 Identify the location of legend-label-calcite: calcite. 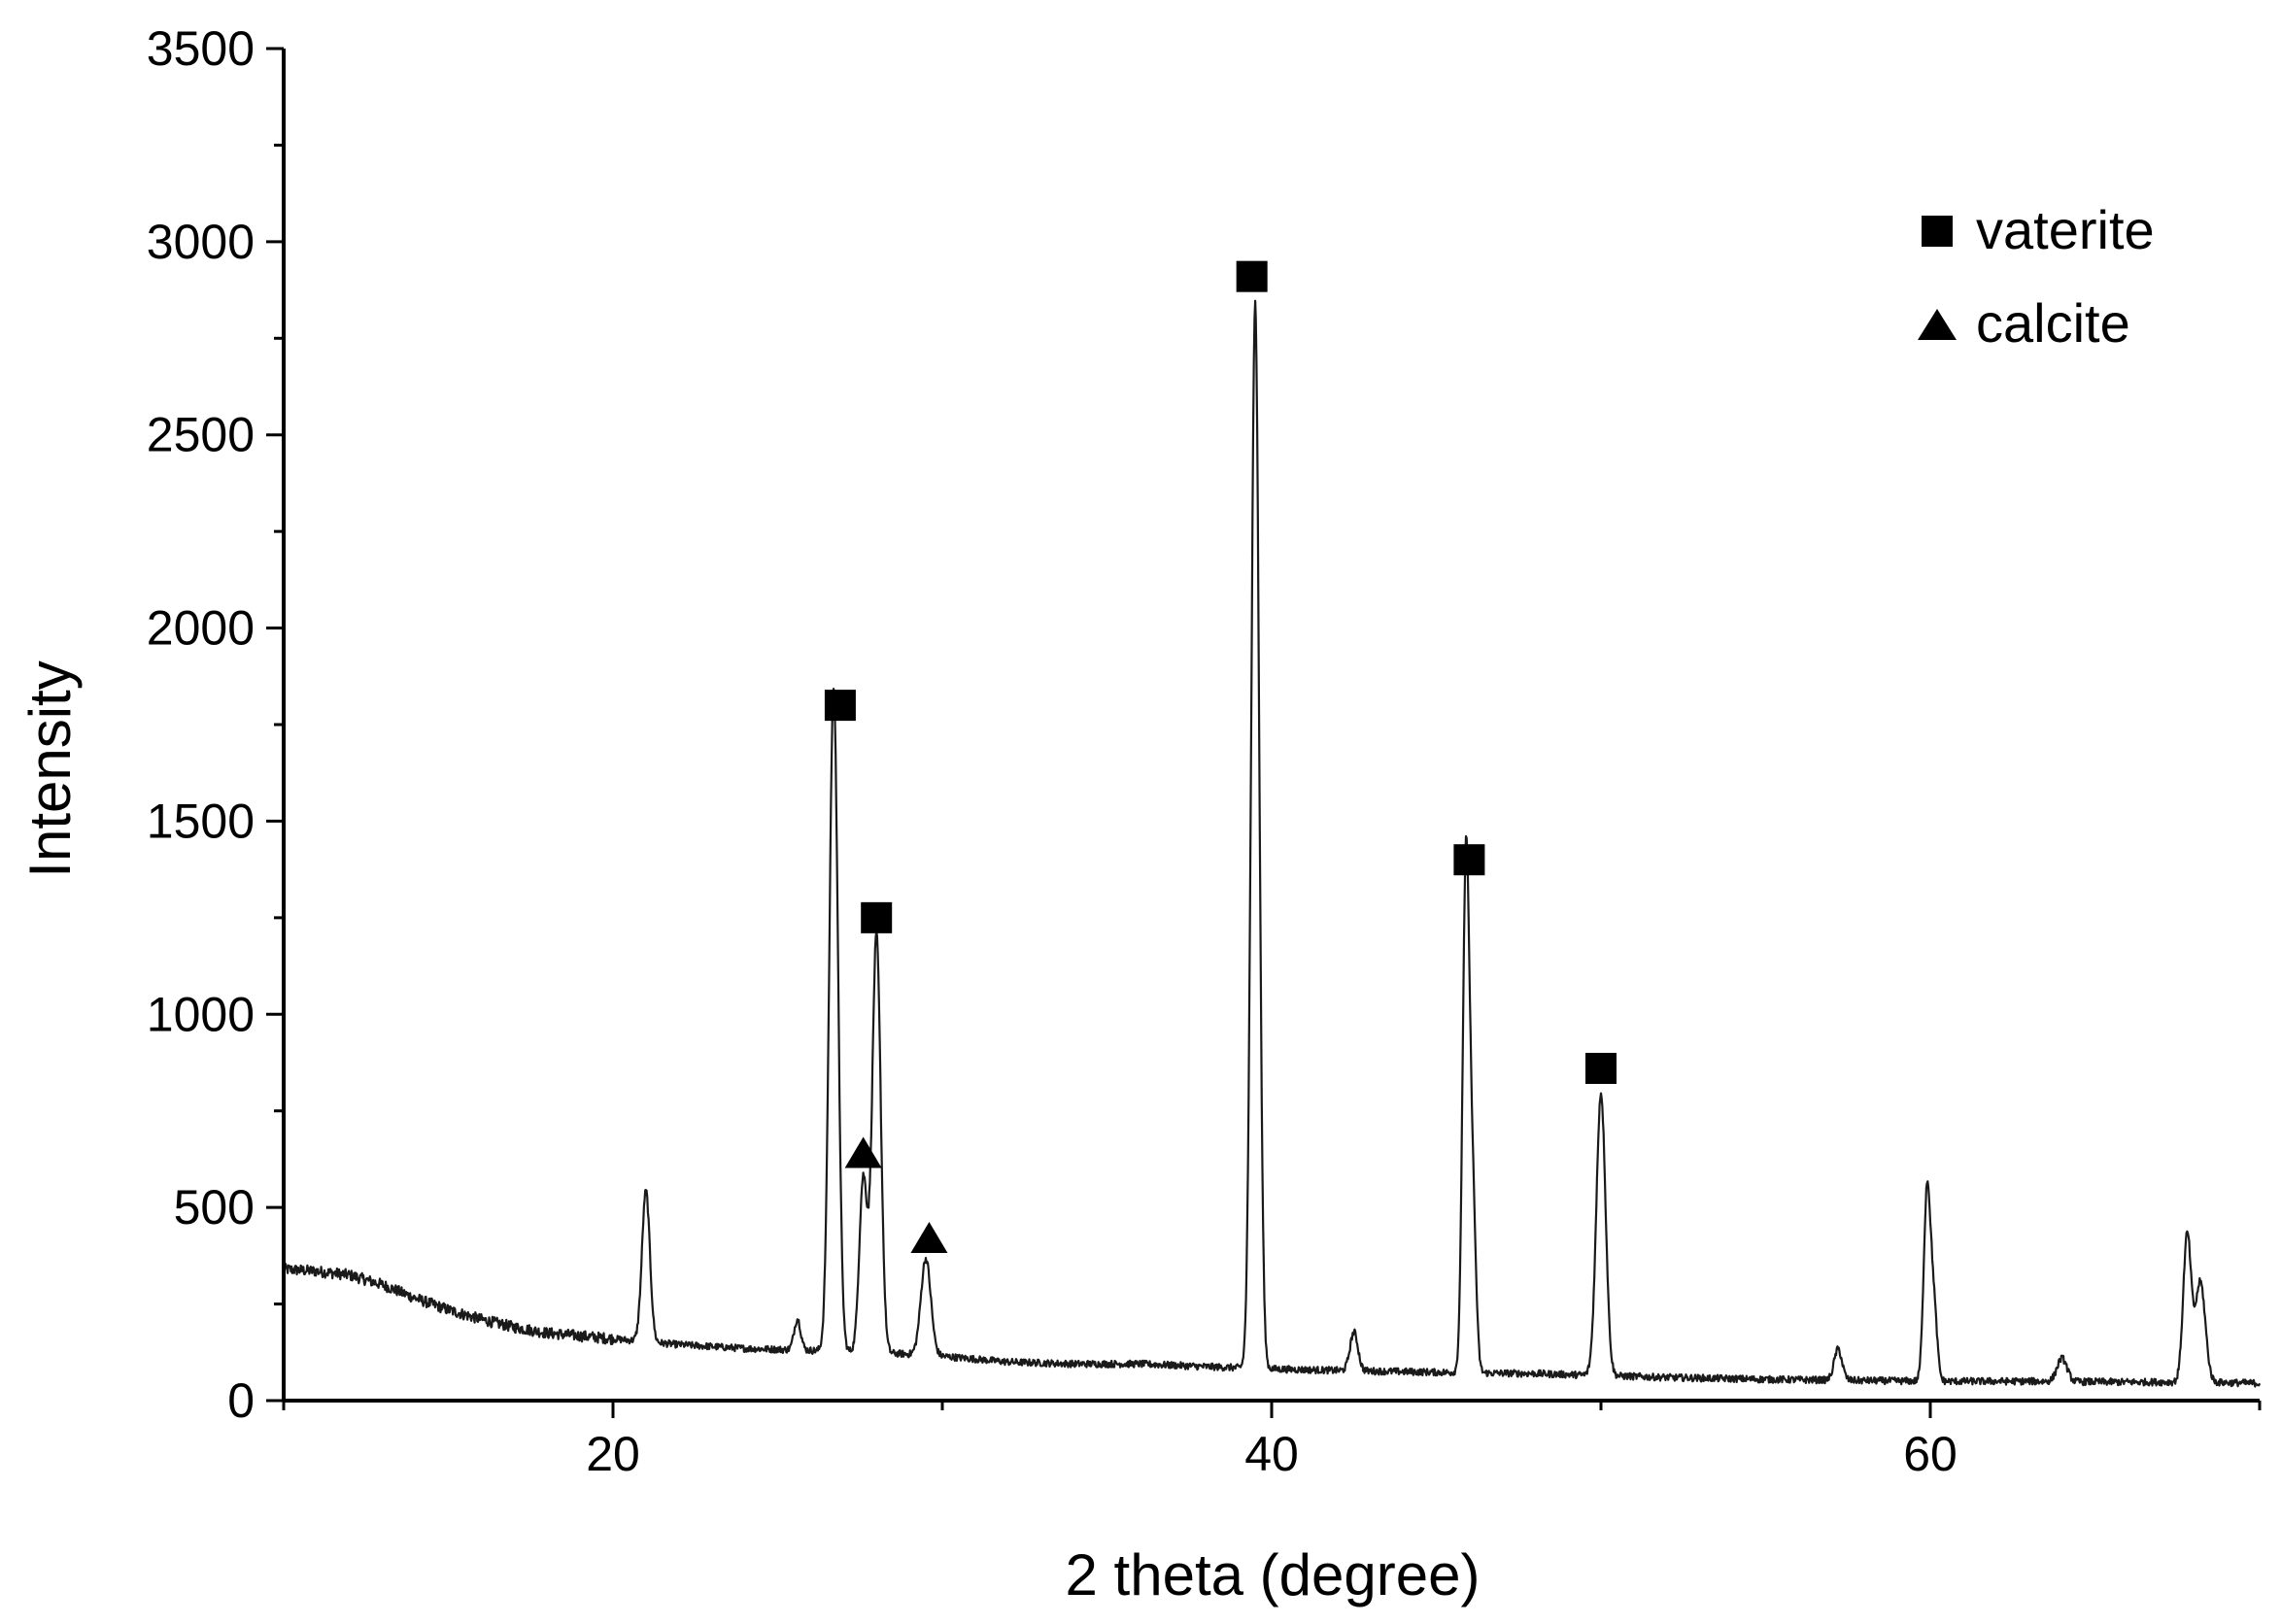
(2053, 323).